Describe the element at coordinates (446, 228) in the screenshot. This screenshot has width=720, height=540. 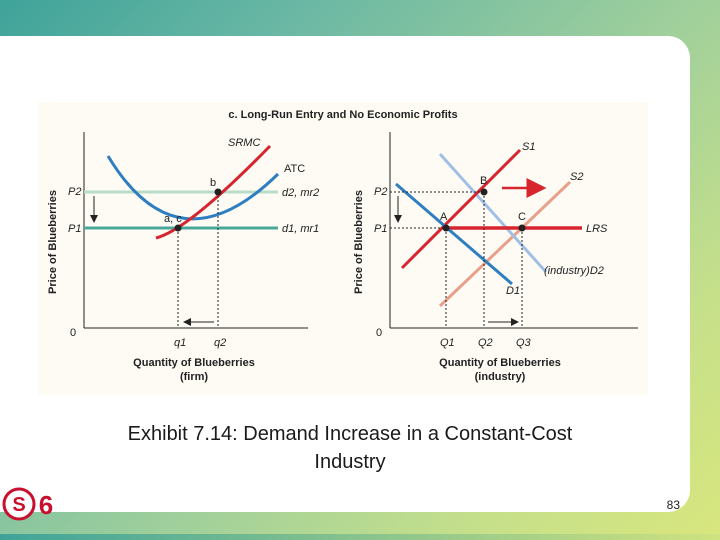
I see `industry-point-A` at that location.